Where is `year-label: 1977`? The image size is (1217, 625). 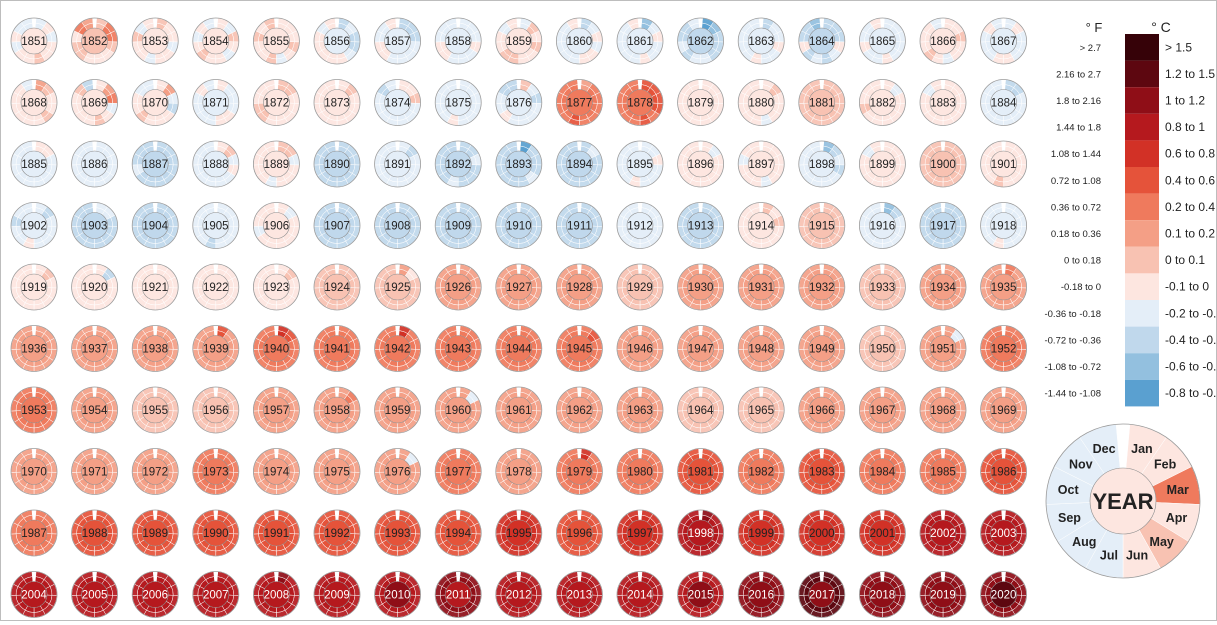
year-label: 1977 is located at coordinates (458, 473).